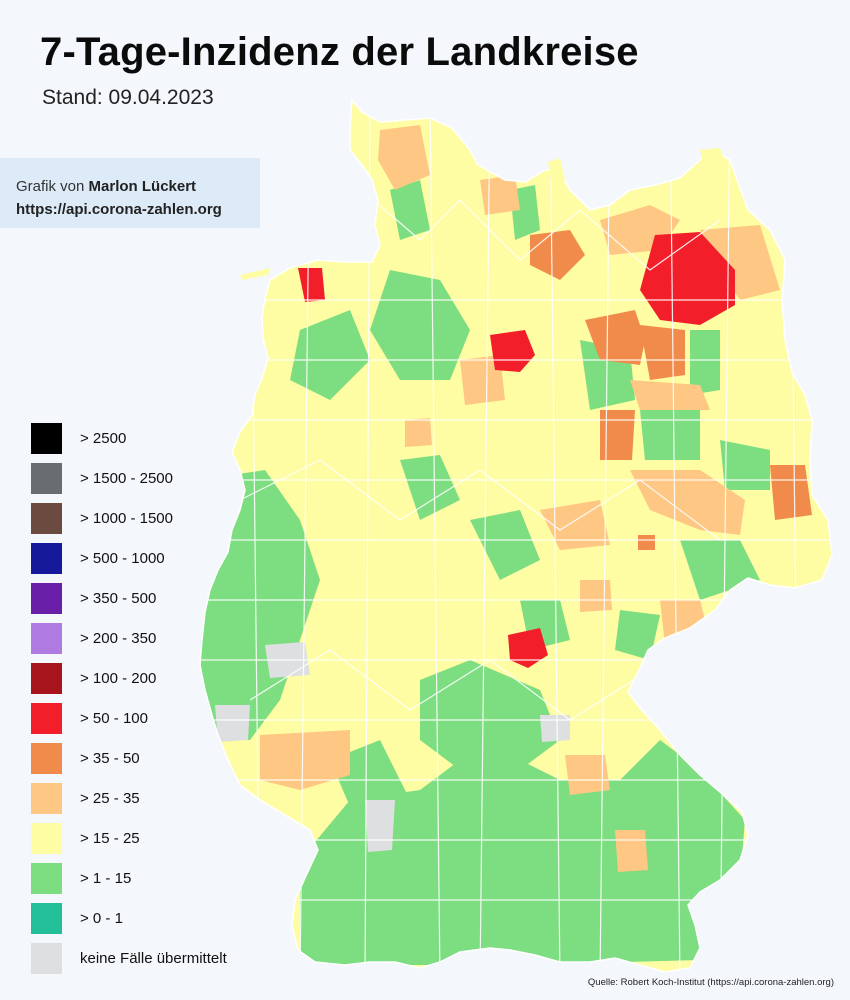 This screenshot has width=850, height=1000. What do you see at coordinates (556, 171) in the screenshot?
I see `fehmarn-island` at bounding box center [556, 171].